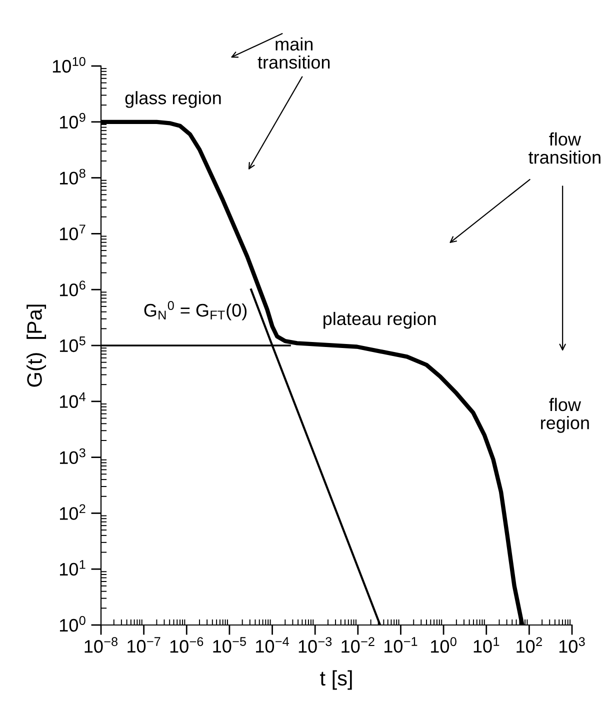 The image size is (608, 702). Describe the element at coordinates (229, 645) in the screenshot. I see `x-tick-label: 10$^{−5}$` at that location.